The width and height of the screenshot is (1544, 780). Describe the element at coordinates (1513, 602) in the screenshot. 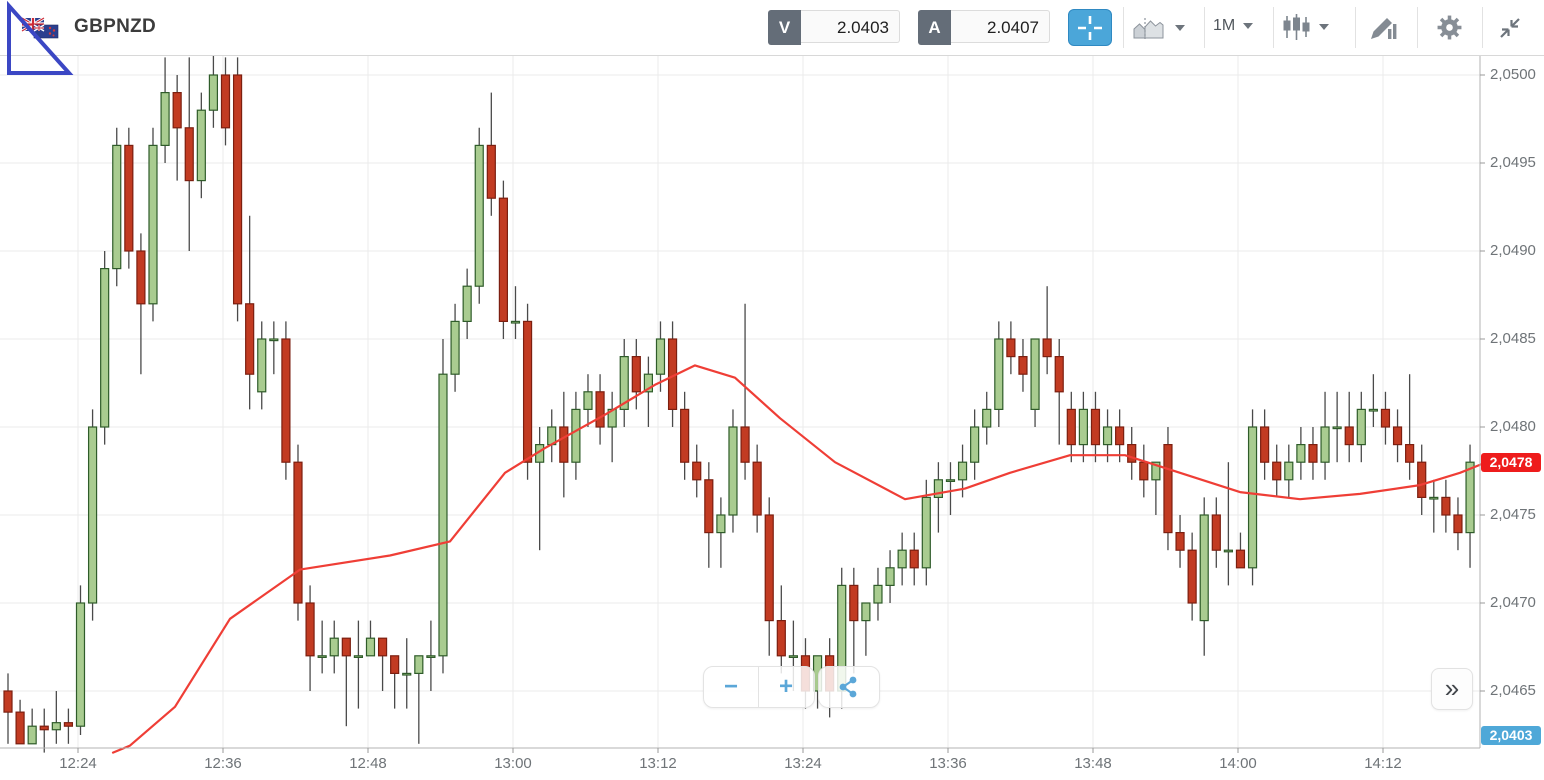

I see `price-axis-label: 2,0470` at that location.